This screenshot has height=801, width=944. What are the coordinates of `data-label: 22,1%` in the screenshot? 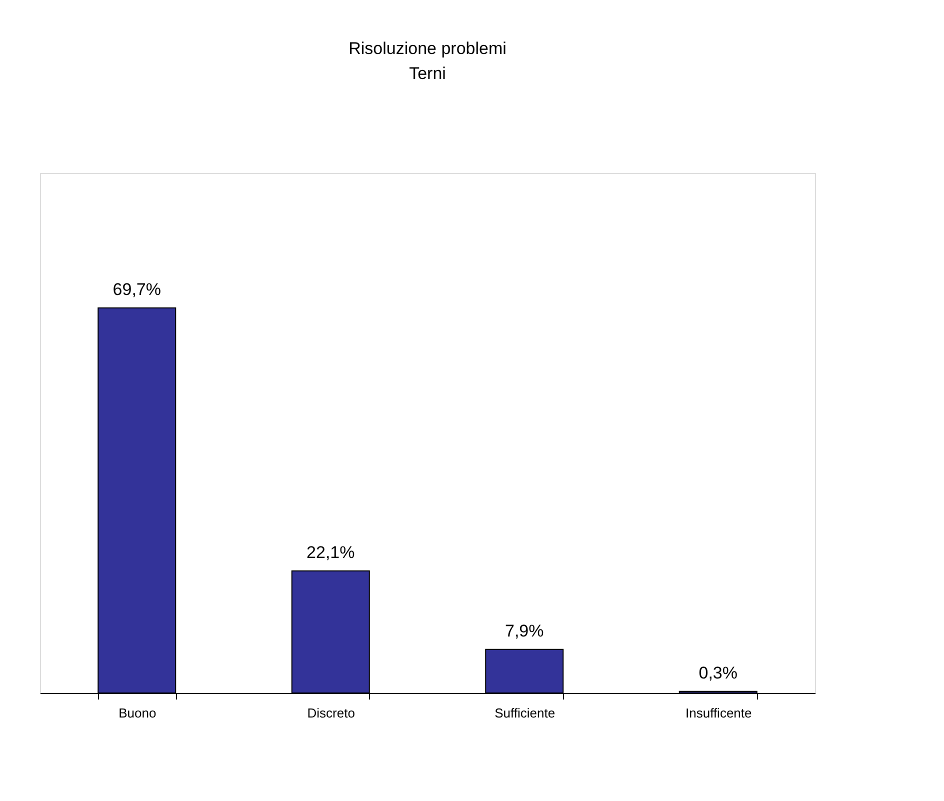 It's located at (330, 552).